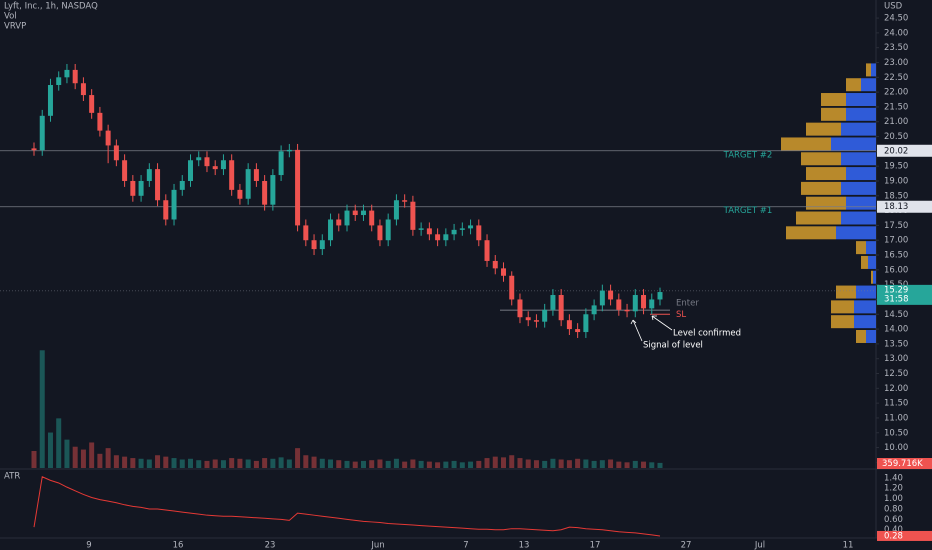  What do you see at coordinates (377, 545) in the screenshot?
I see `x-tick-label: Jun` at bounding box center [377, 545].